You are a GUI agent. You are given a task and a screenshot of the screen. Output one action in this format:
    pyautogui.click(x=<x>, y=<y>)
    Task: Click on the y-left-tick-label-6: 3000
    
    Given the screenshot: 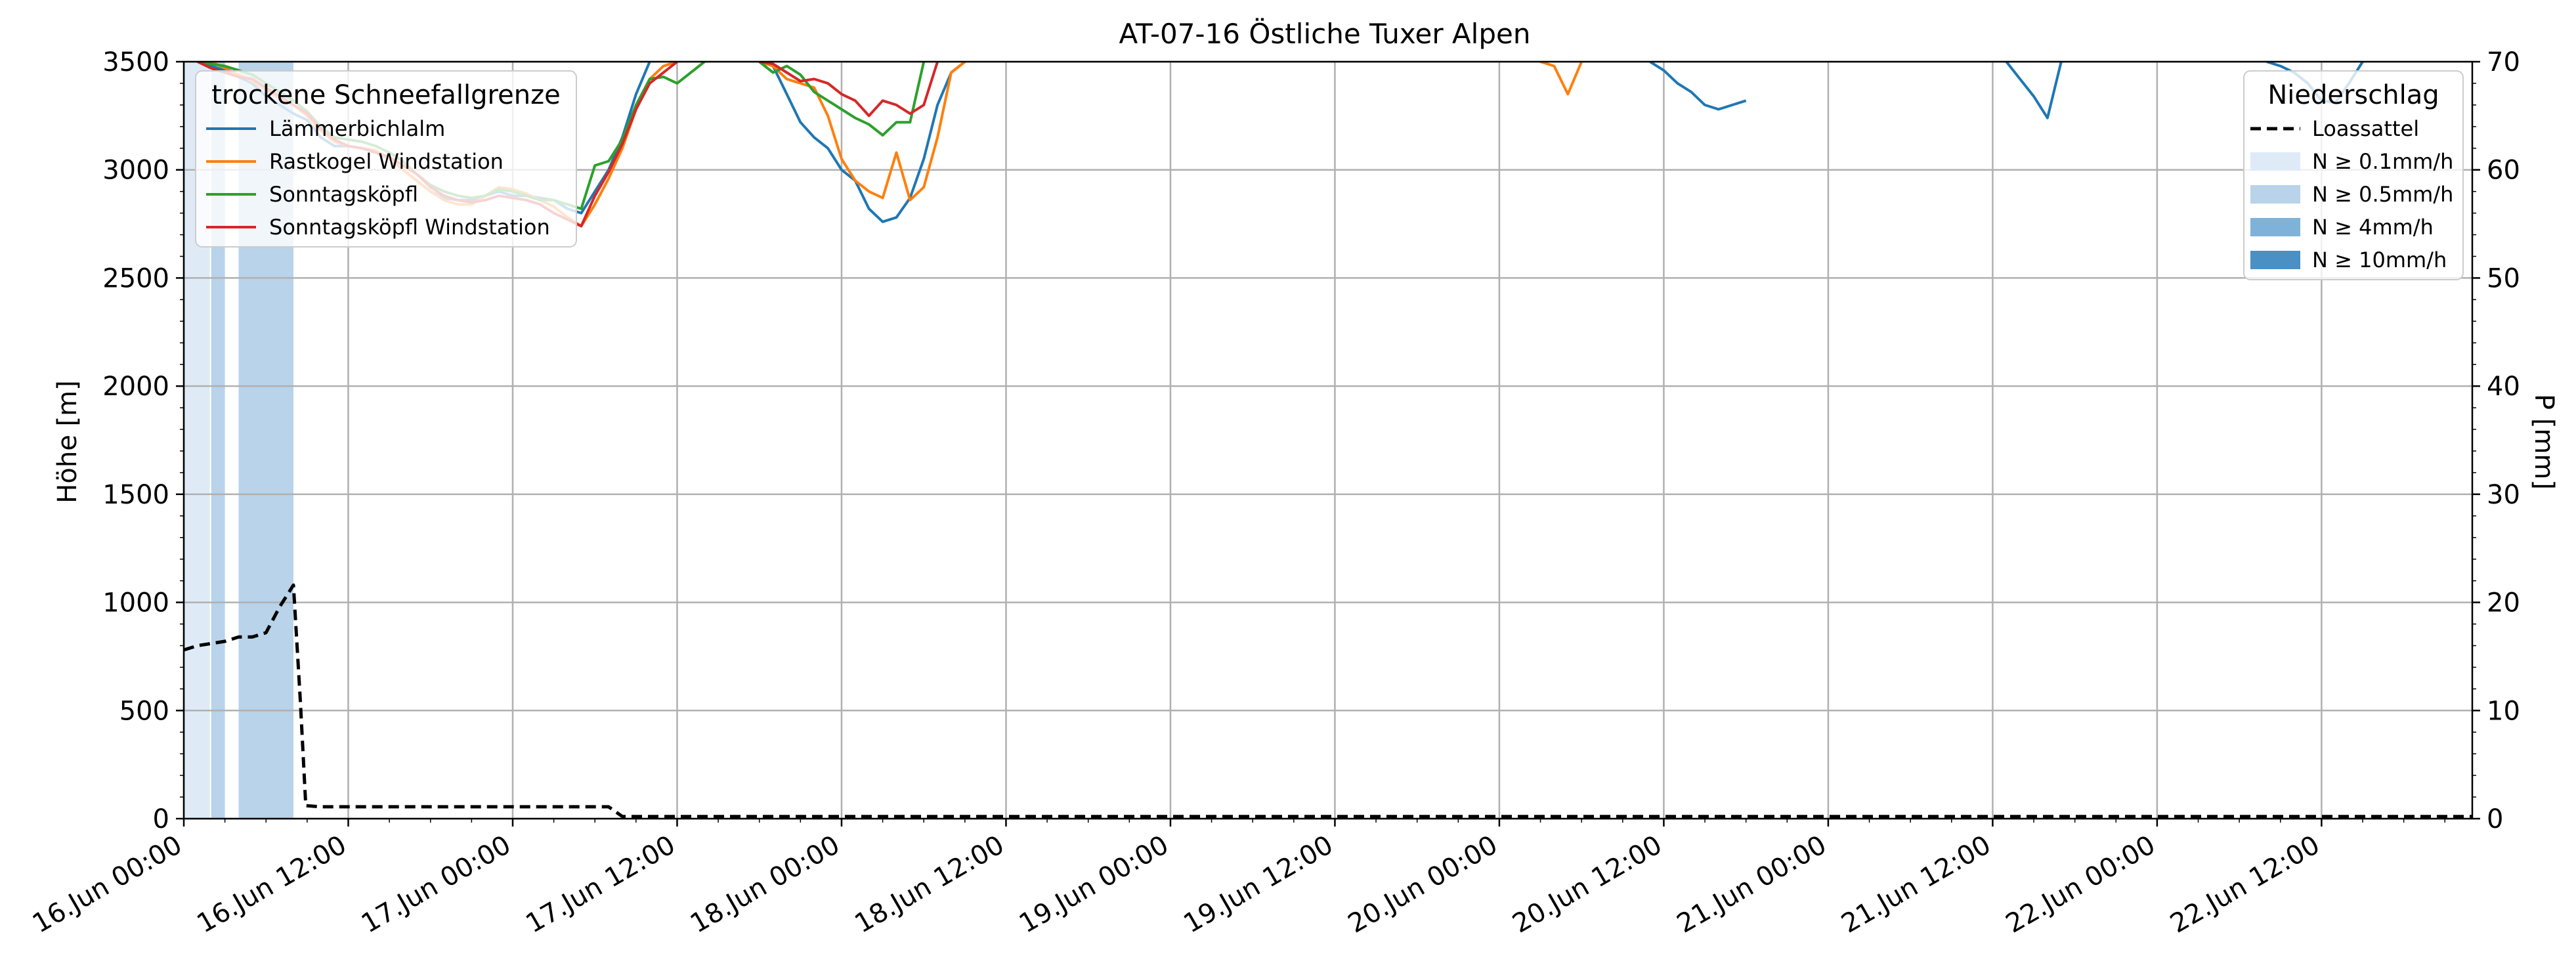 What is the action you would take?
    pyautogui.click(x=135, y=171)
    